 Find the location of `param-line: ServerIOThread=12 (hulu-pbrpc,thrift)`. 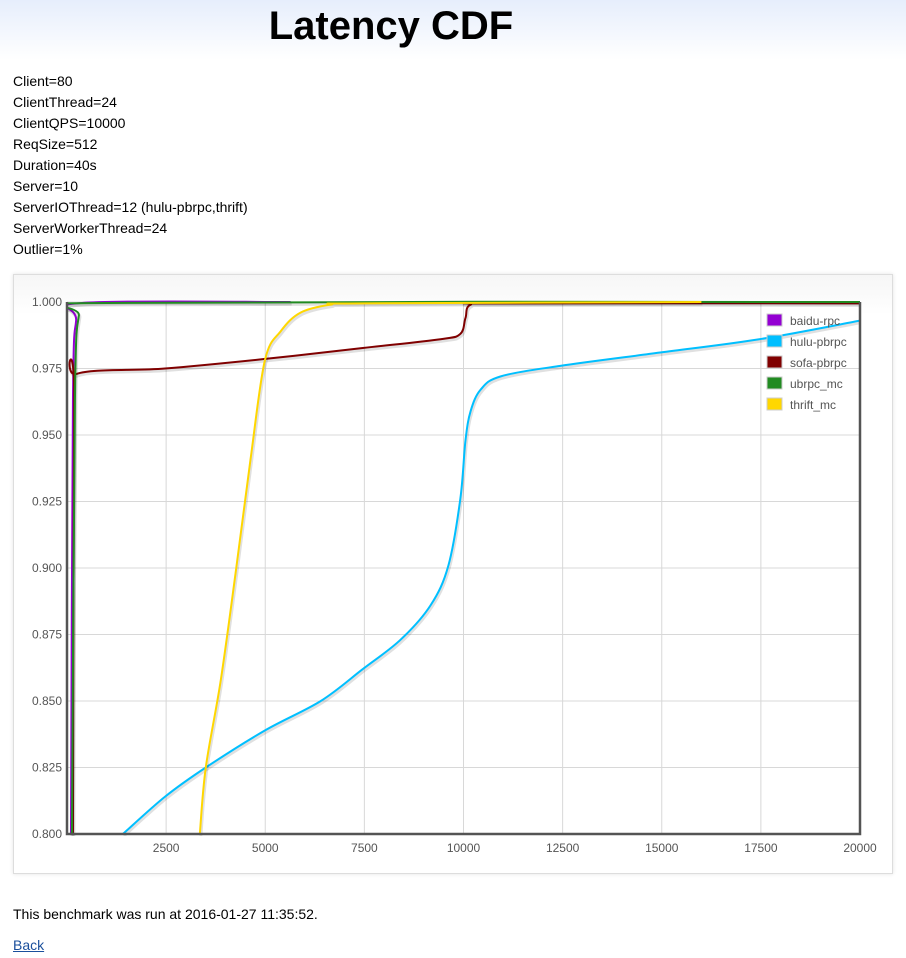

param-line: ServerIOThread=12 (hulu-pbrpc,thrift) is located at coordinates (130, 207).